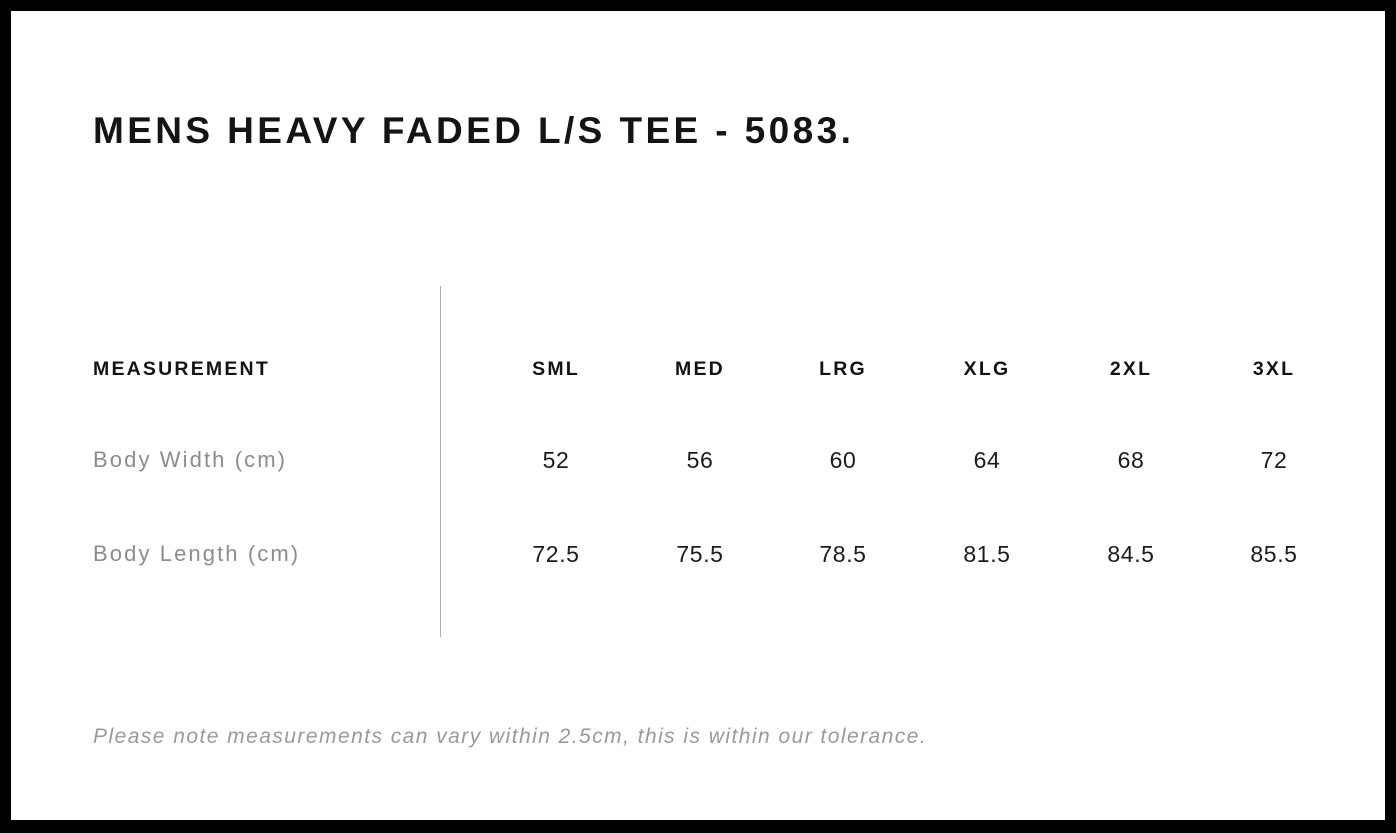 This screenshot has width=1396, height=833. Describe the element at coordinates (843, 554) in the screenshot. I see `cell-body-length-lrg: 78.5` at that location.